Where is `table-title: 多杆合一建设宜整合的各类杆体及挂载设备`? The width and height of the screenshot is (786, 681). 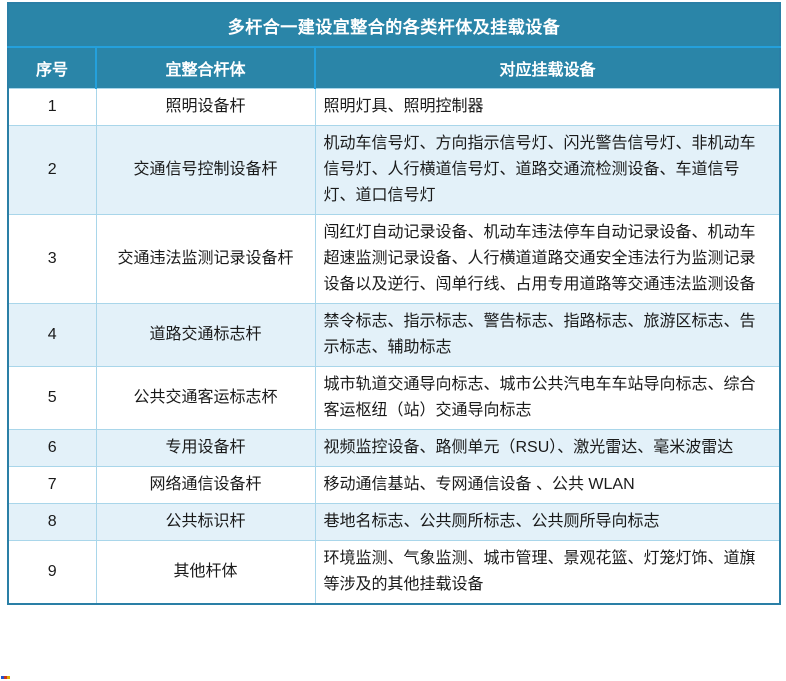 table-title: 多杆合一建设宜整合的各类杆体及挂载设备 is located at coordinates (394, 25).